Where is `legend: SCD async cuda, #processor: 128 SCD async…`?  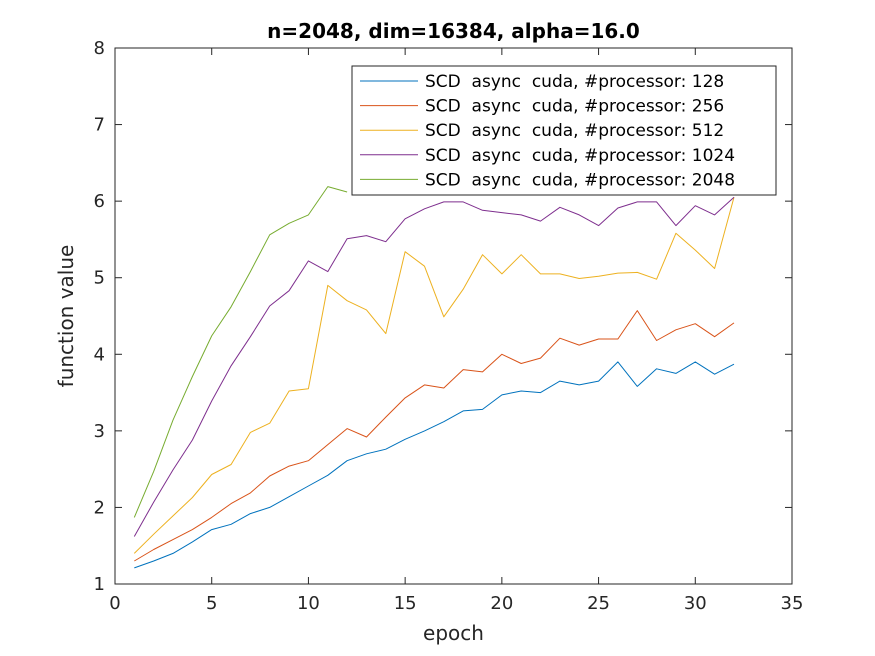
legend: SCD async cuda, #processor: 128 SCD async… is located at coordinates (564, 130).